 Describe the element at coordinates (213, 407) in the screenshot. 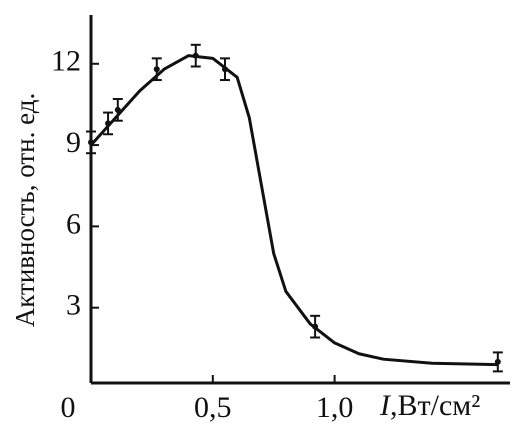

I see `x-tick-label: 0,5` at that location.